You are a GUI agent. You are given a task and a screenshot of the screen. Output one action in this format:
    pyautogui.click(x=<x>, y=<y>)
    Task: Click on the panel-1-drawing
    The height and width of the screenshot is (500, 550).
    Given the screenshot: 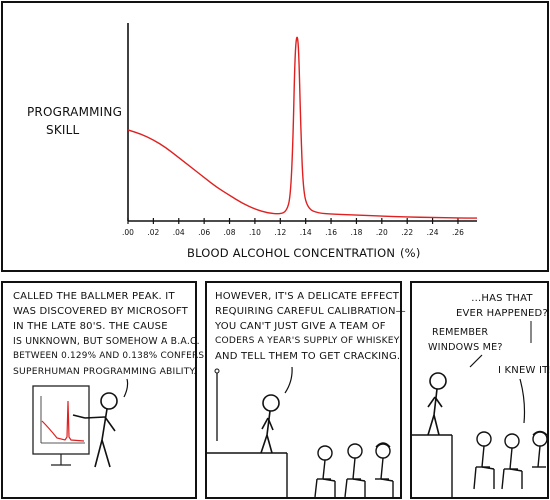 What is the action you would take?
    pyautogui.click(x=80, y=423)
    